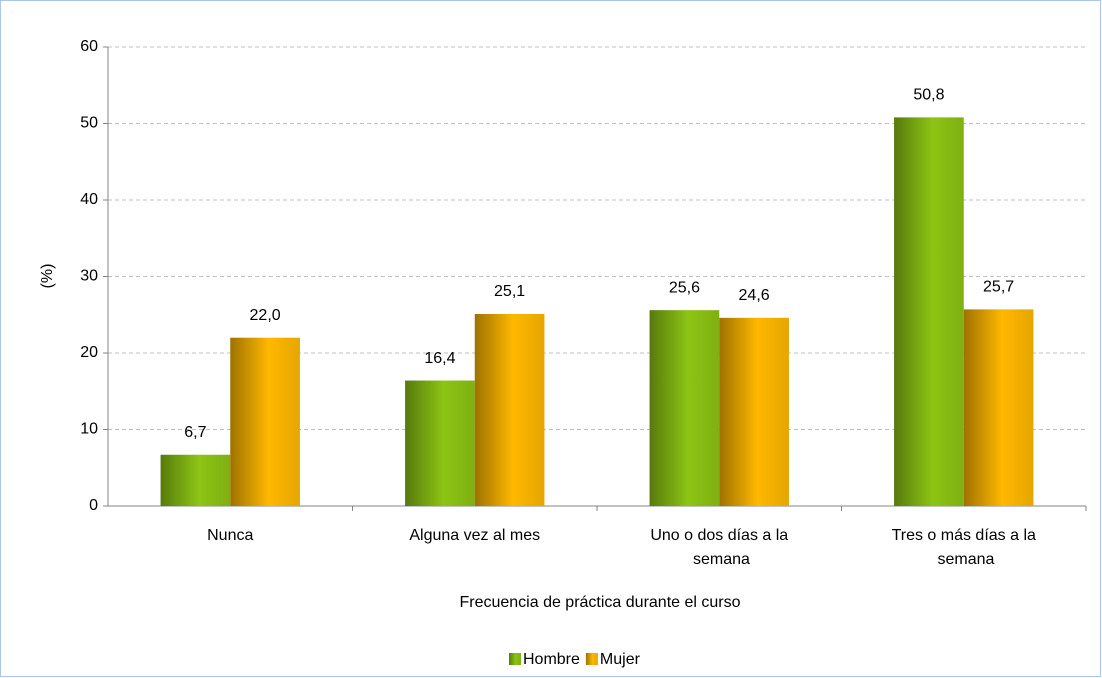  Describe the element at coordinates (265, 315) in the screenshot. I see `value-label: 22,0` at that location.